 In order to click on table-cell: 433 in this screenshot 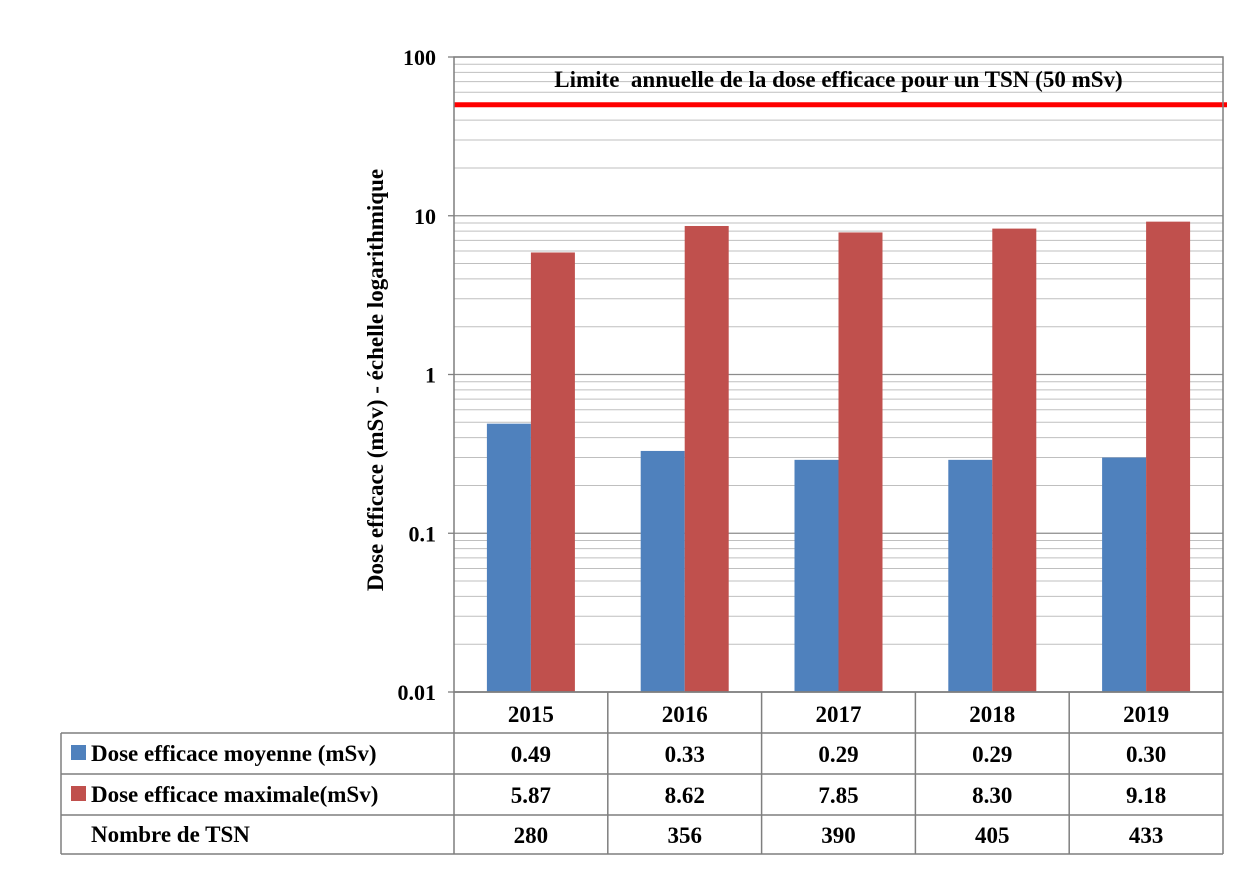, I will do `click(1146, 835)`.